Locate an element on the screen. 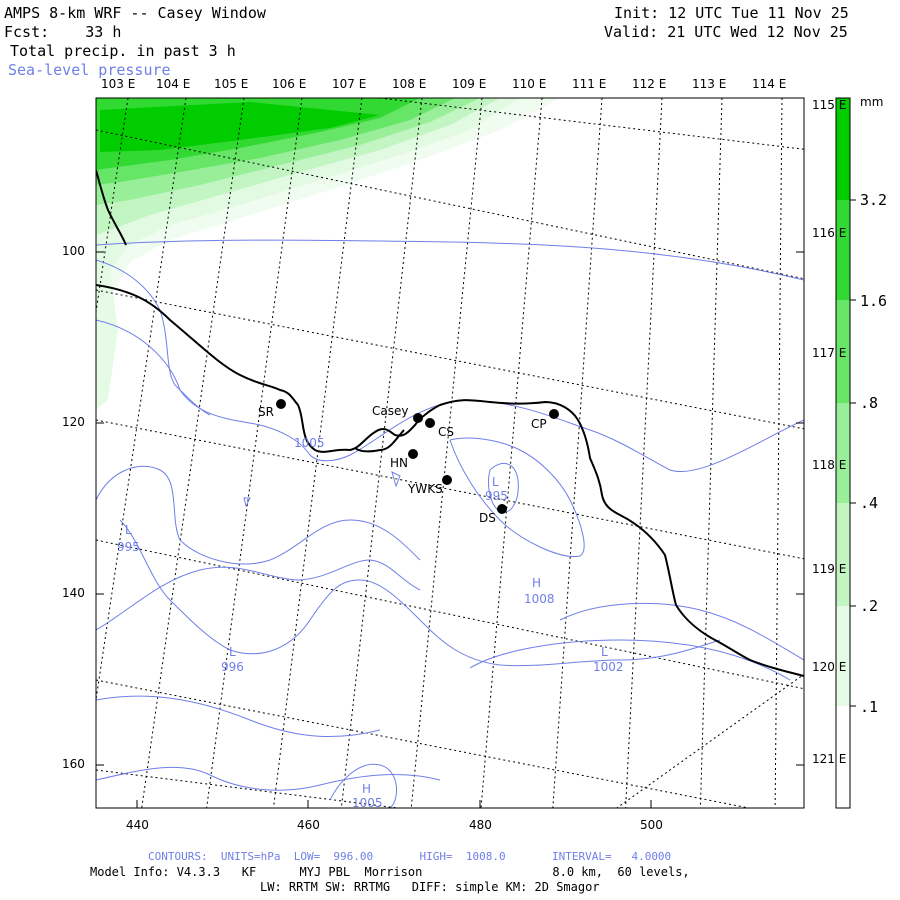 The height and width of the screenshot is (900, 900). station-label-cp: CP is located at coordinates (539, 424).